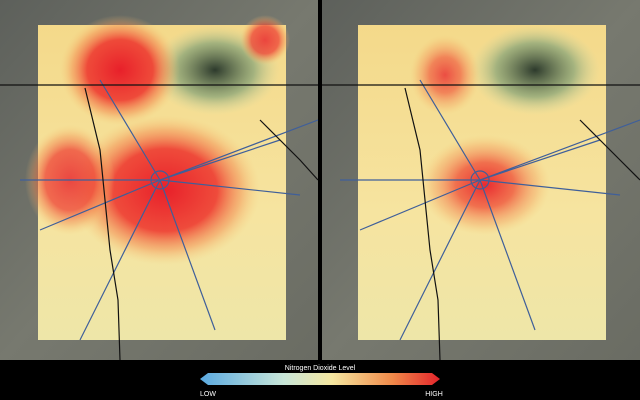 This screenshot has width=640, height=400. What do you see at coordinates (320, 379) in the screenshot?
I see `color-scale` at bounding box center [320, 379].